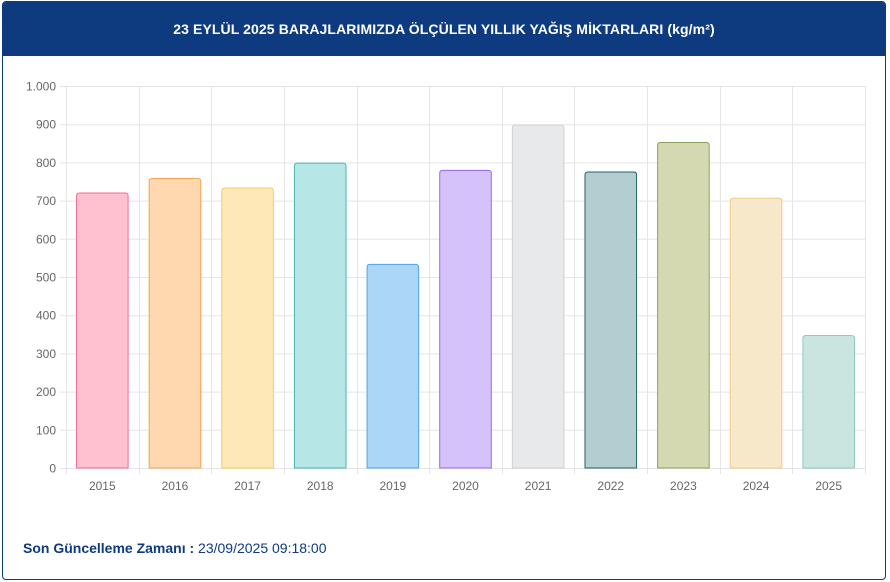 This screenshot has width=890, height=582. What do you see at coordinates (46, 430) in the screenshot?
I see `y-tick-label: 100` at bounding box center [46, 430].